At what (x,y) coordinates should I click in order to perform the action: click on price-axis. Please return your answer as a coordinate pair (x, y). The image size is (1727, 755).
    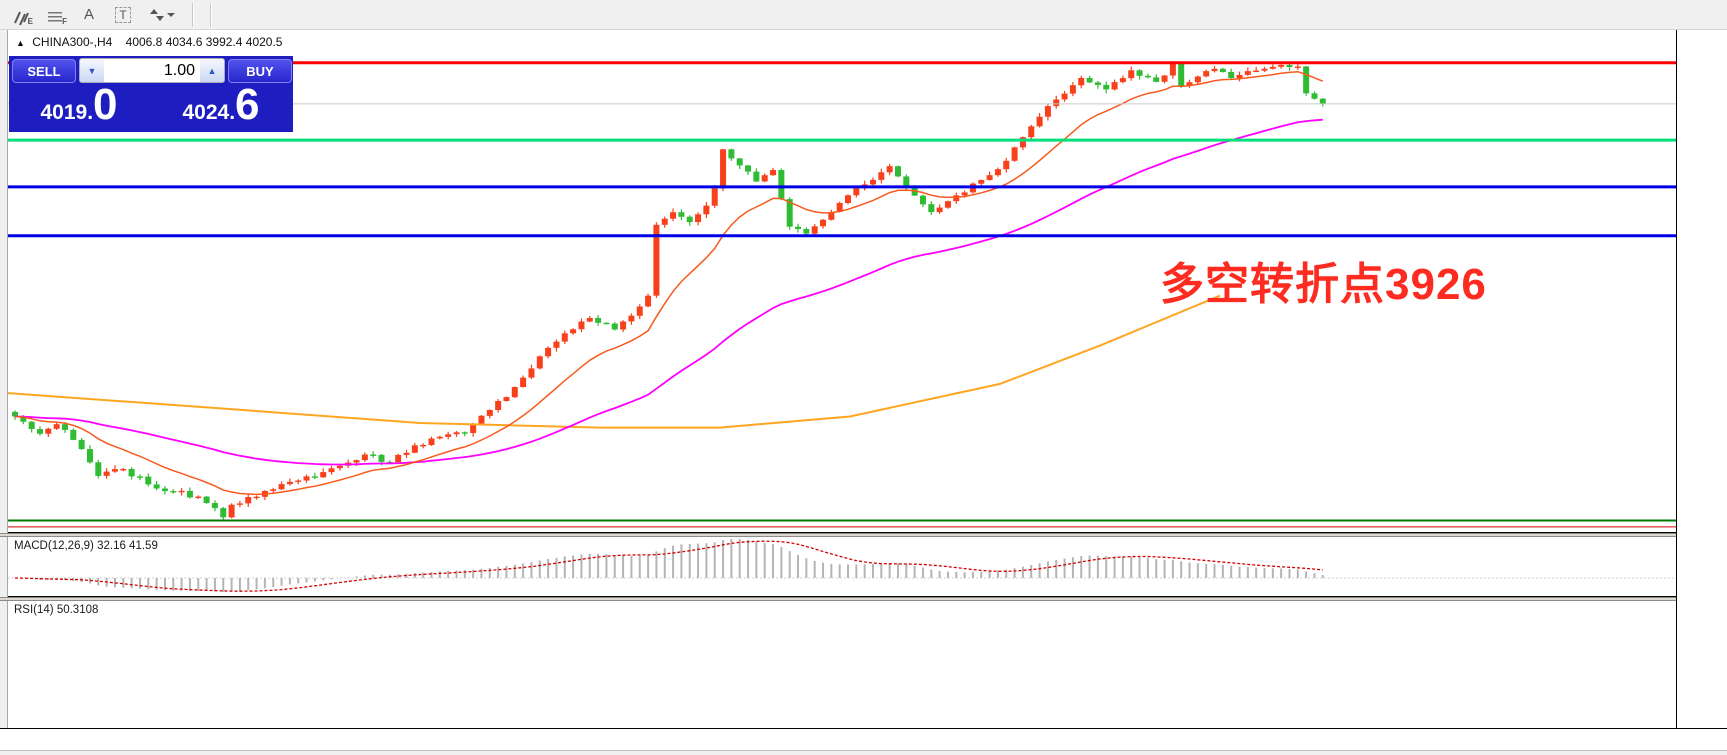
    Looking at the image, I should click on (1701, 379).